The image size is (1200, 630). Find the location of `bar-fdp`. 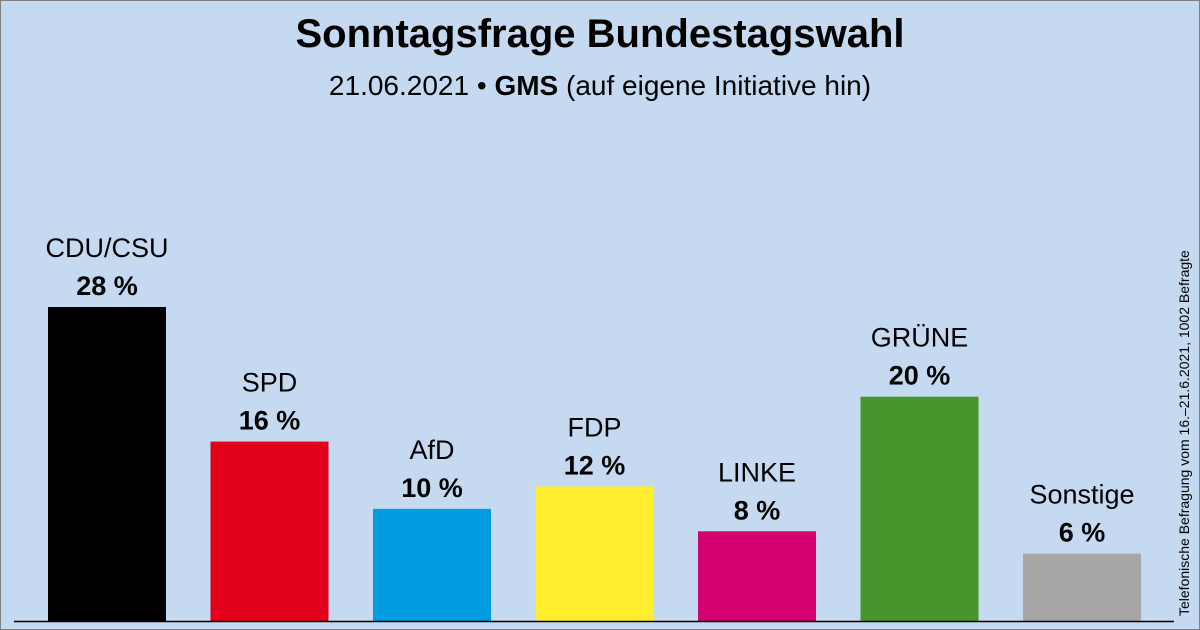

bar-fdp is located at coordinates (594, 553).